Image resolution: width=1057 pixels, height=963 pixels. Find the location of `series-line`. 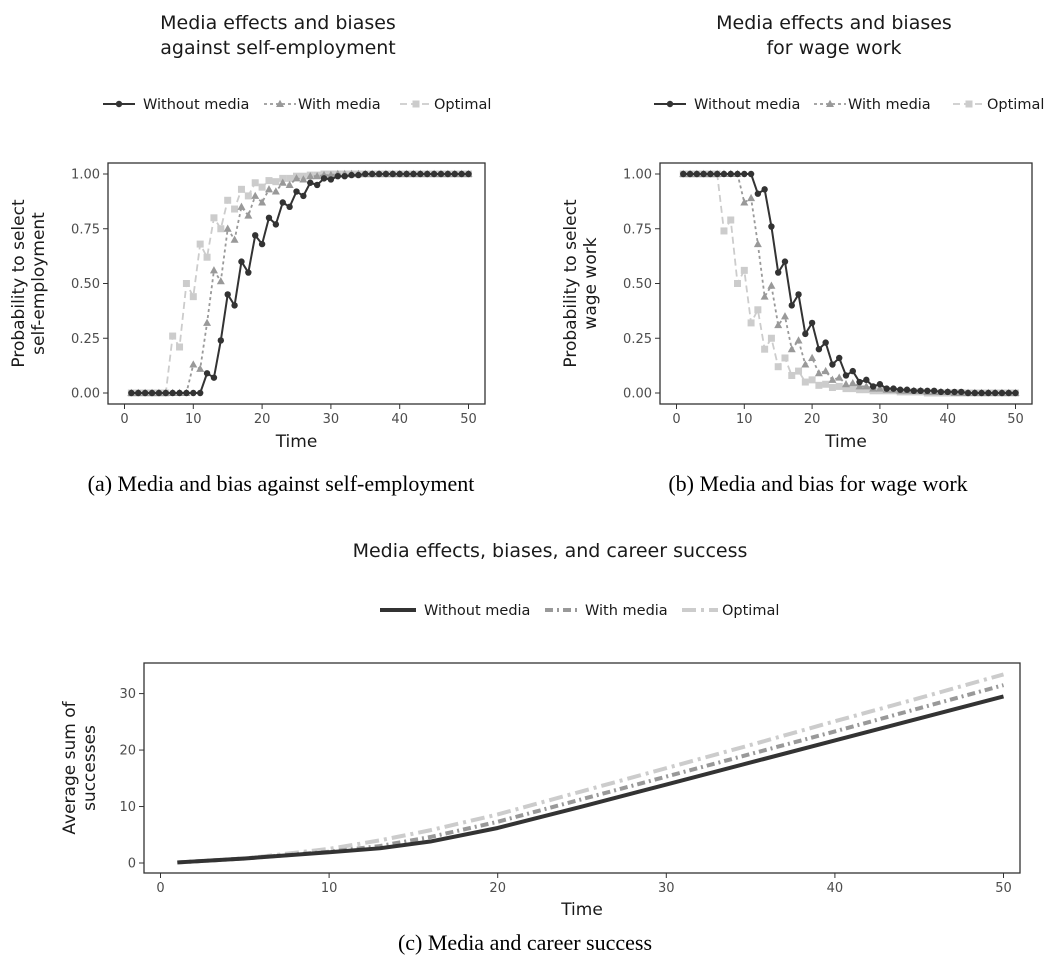

series-line is located at coordinates (300, 283).